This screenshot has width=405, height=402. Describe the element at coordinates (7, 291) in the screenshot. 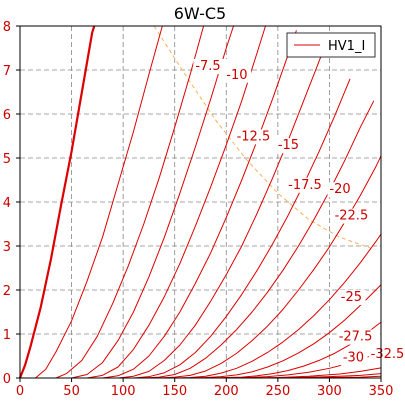

I see `y-tick-label-2: 2` at that location.